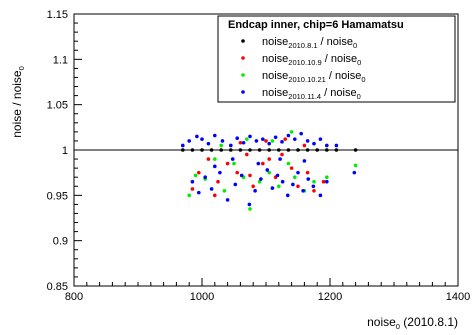 The width and height of the screenshot is (473, 335). What do you see at coordinates (311, 94) in the screenshot?
I see `legend-entry-label: noise2010.11.4 / noise0` at bounding box center [311, 94].